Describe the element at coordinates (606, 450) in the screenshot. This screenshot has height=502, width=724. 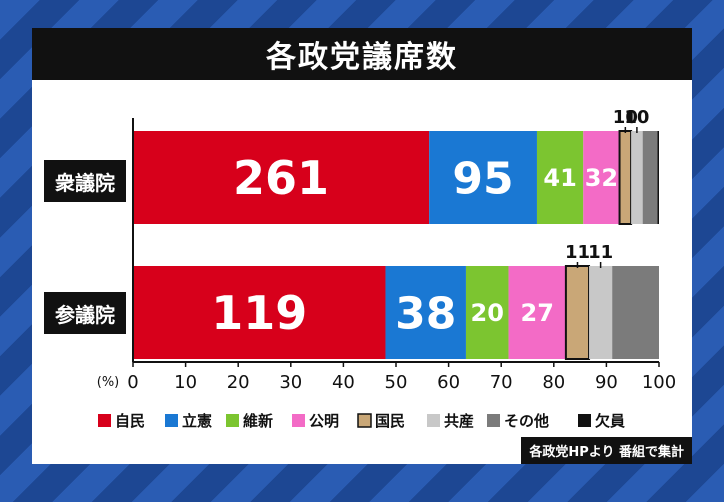
I see `source-note: 各政党HPより 番組で集計` at that location.